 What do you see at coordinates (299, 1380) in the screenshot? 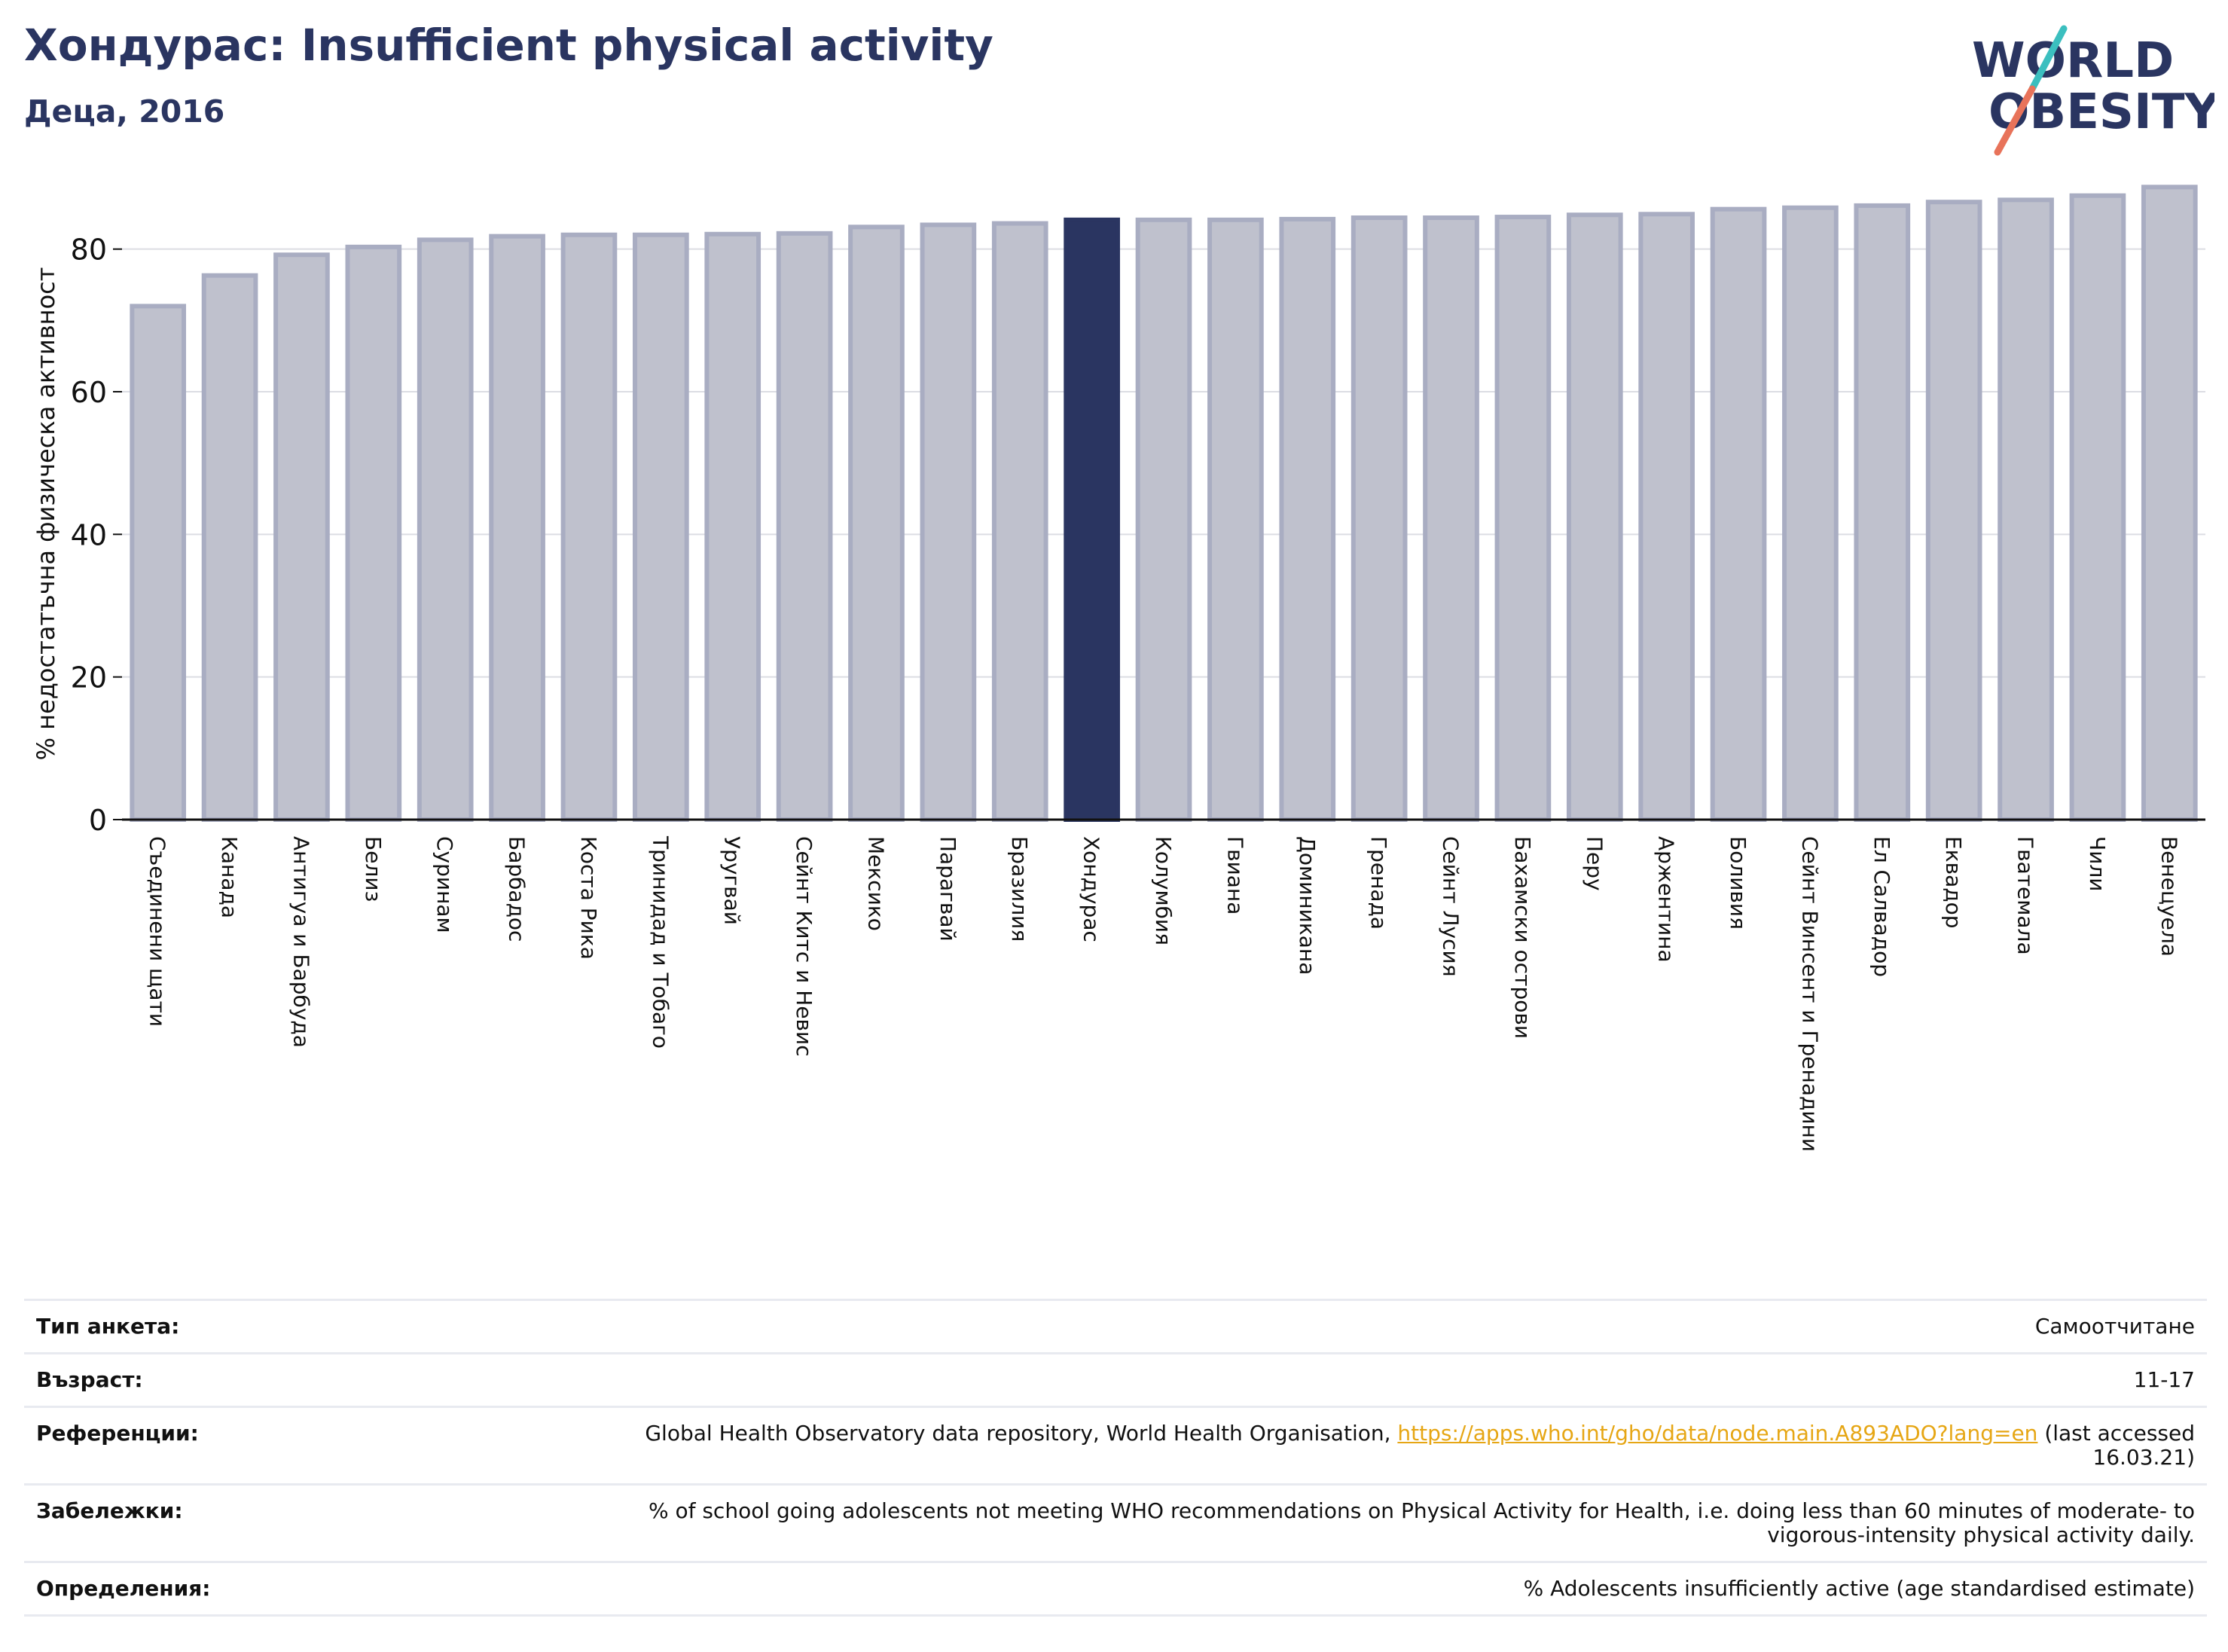
I see `age-label: Възраст:` at bounding box center [299, 1380].